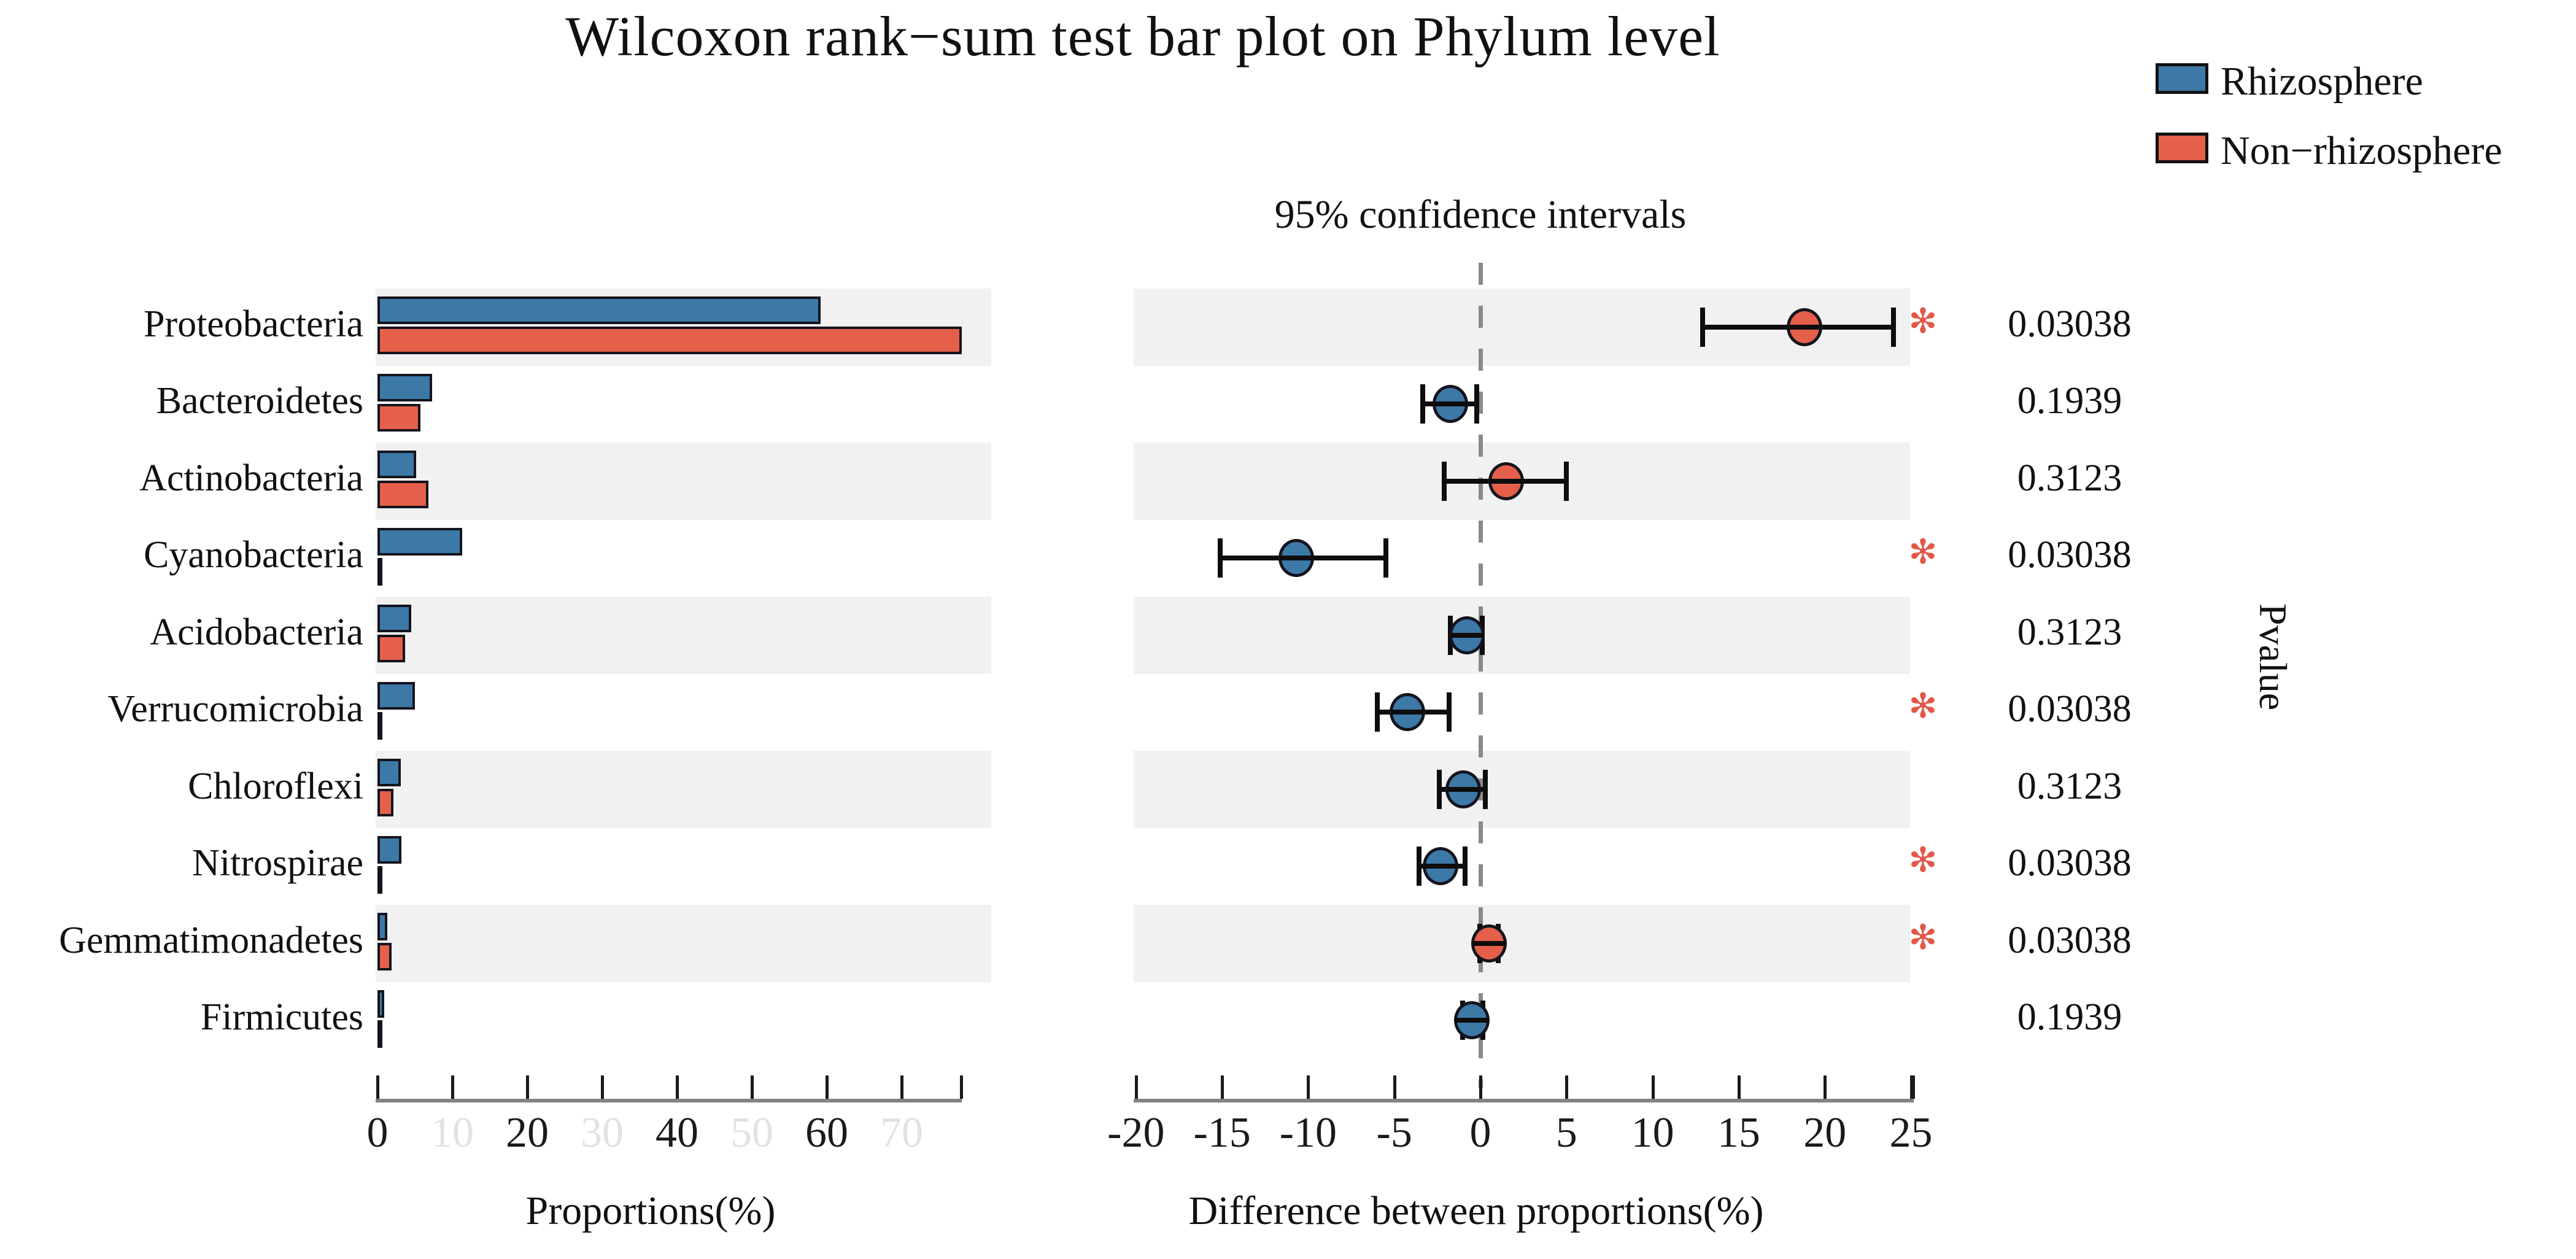 The height and width of the screenshot is (1259, 2576). I want to click on axis-tick-label: -15, so click(1222, 1132).